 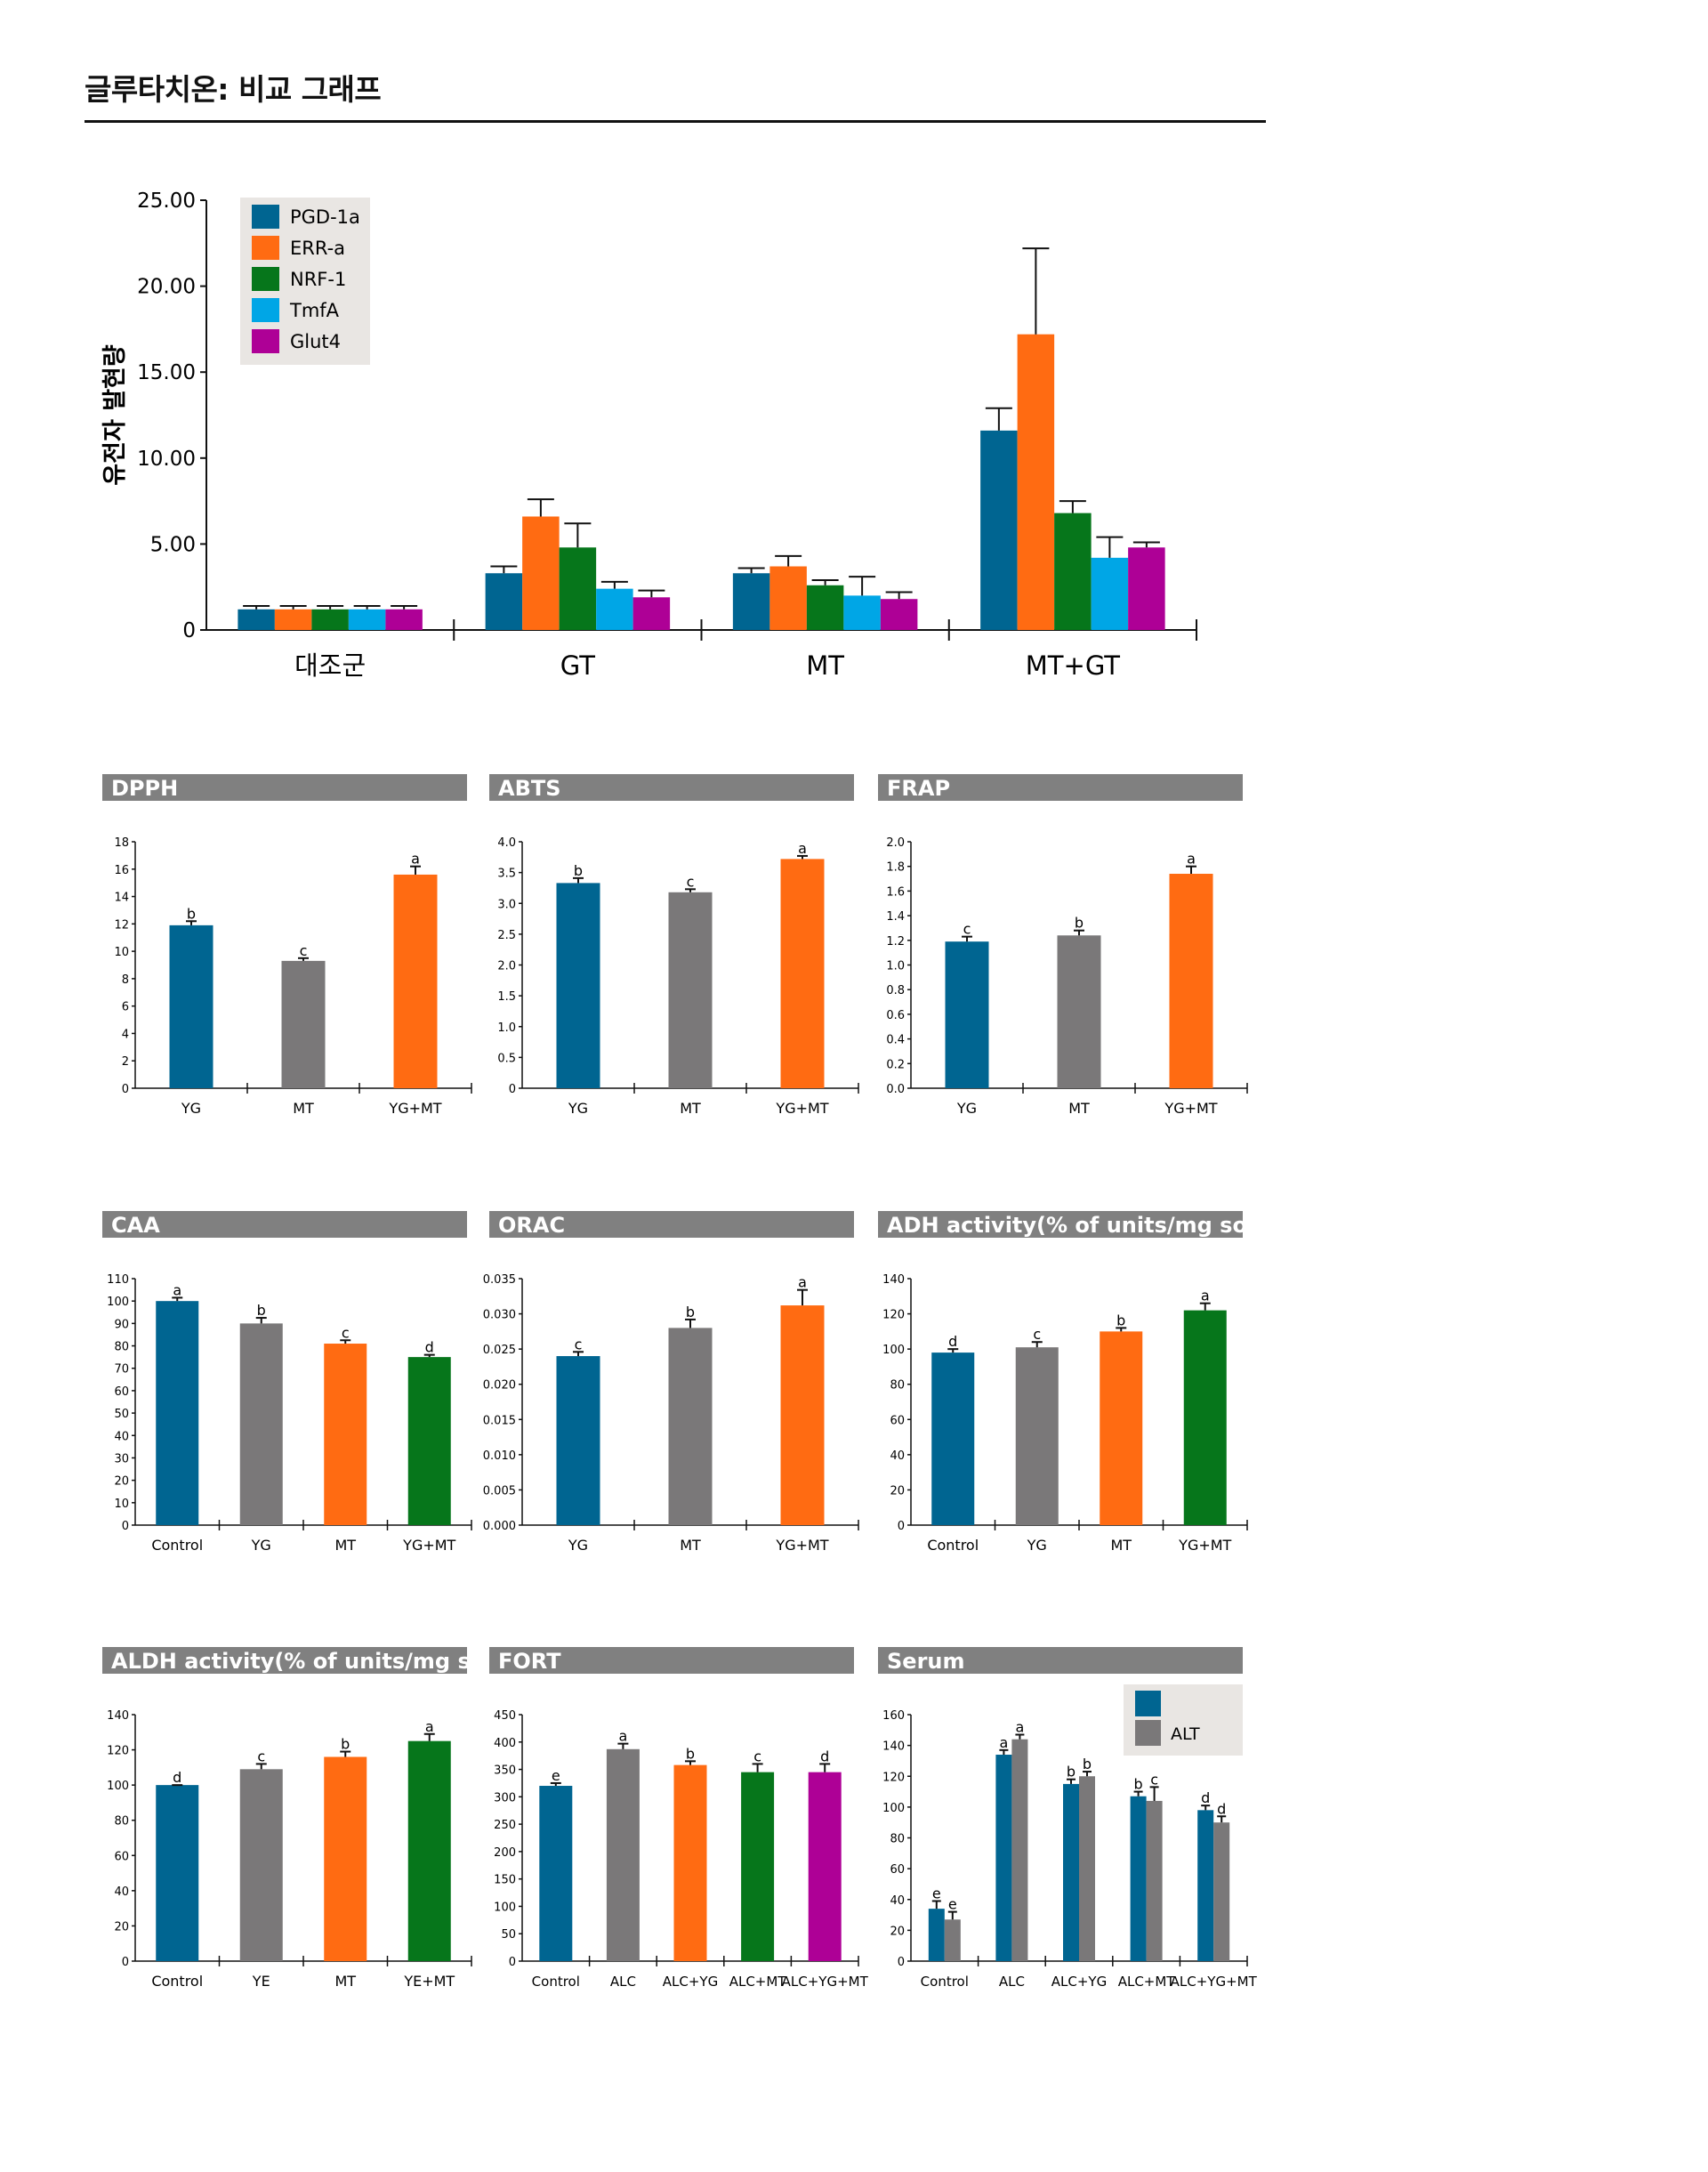 I want to click on y-tick-label: 0.0, so click(x=895, y=1089).